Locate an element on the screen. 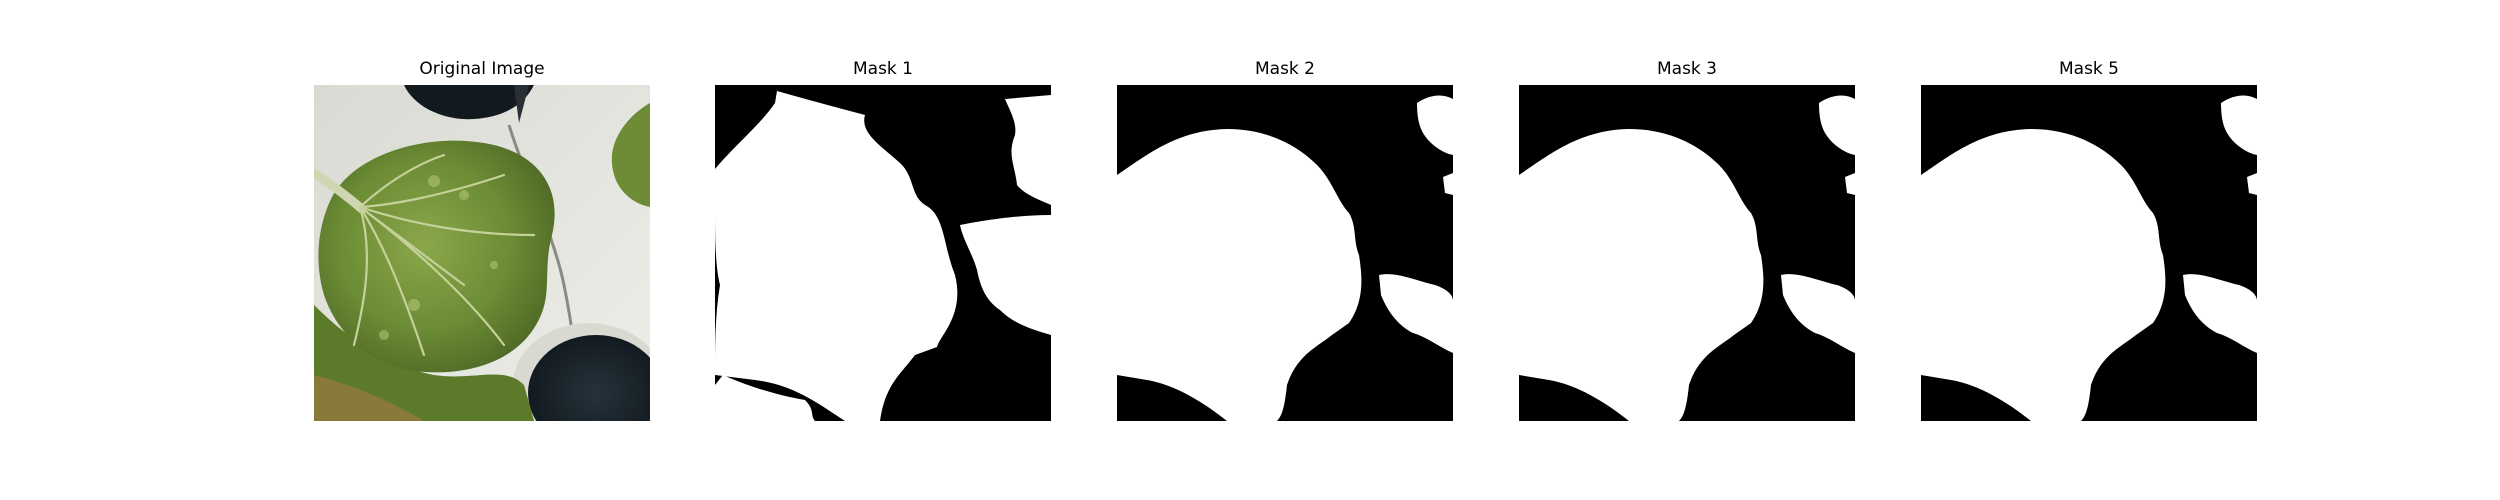 The image size is (2500, 500). panel-title: Mask 1 is located at coordinates (882, 69).